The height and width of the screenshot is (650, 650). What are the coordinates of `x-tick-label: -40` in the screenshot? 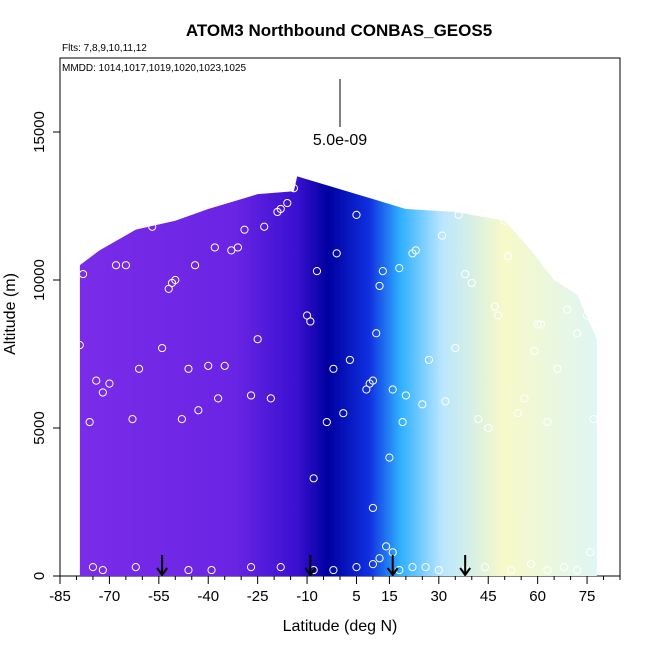 It's located at (208, 596).